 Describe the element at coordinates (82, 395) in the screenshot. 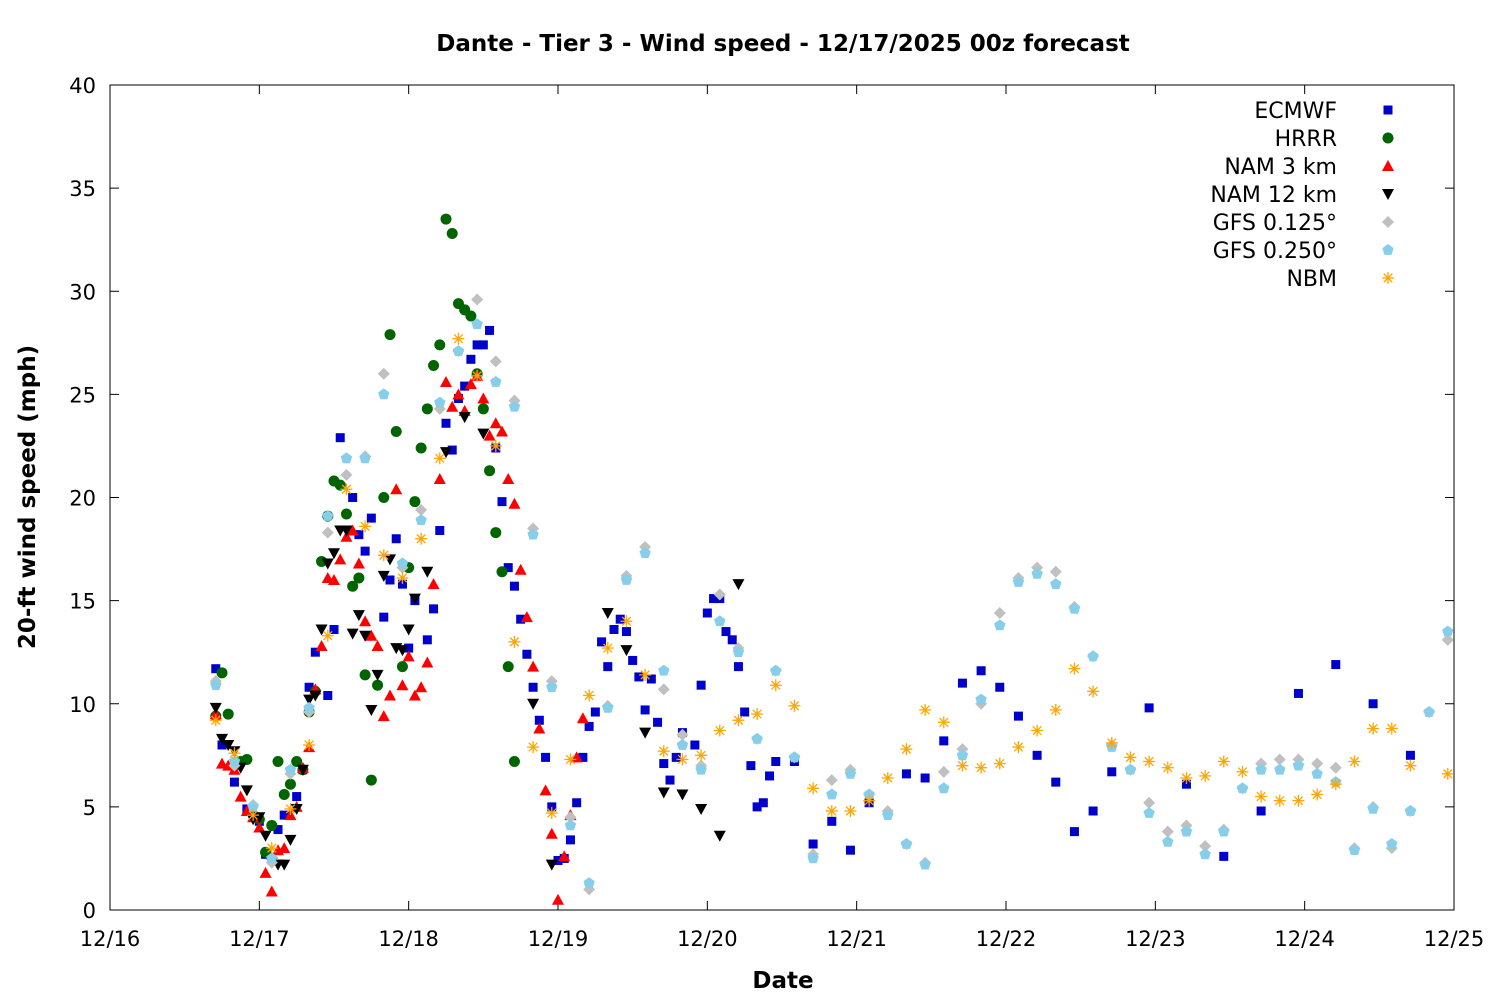

I see `y-tick-label: 25` at that location.